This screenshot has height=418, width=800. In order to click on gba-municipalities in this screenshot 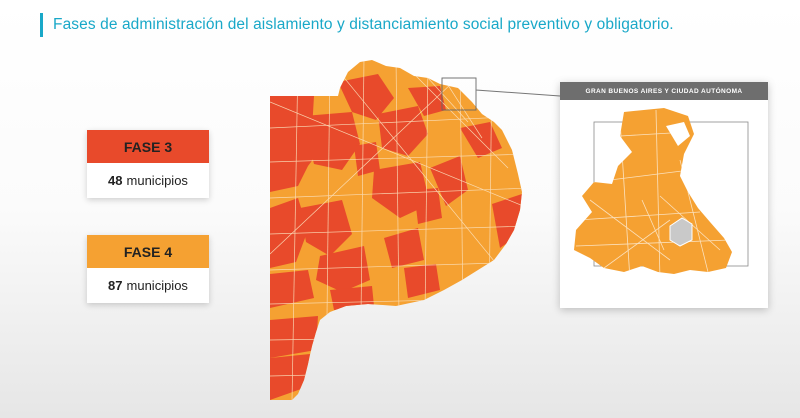, I will do `click(653, 191)`.